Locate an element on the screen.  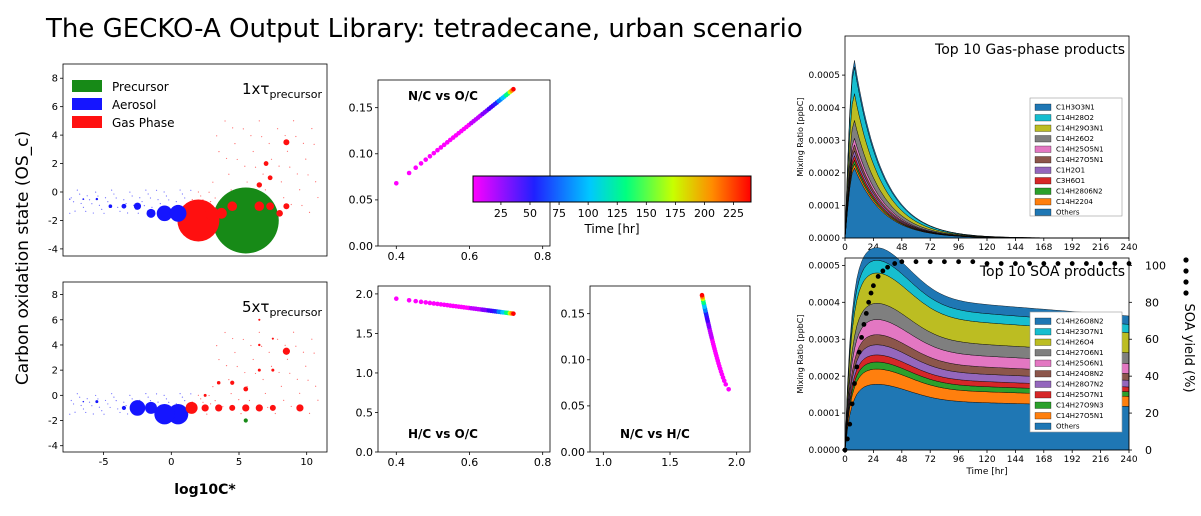
y-tick-label: 0.05 is located at coordinates (573, 406).